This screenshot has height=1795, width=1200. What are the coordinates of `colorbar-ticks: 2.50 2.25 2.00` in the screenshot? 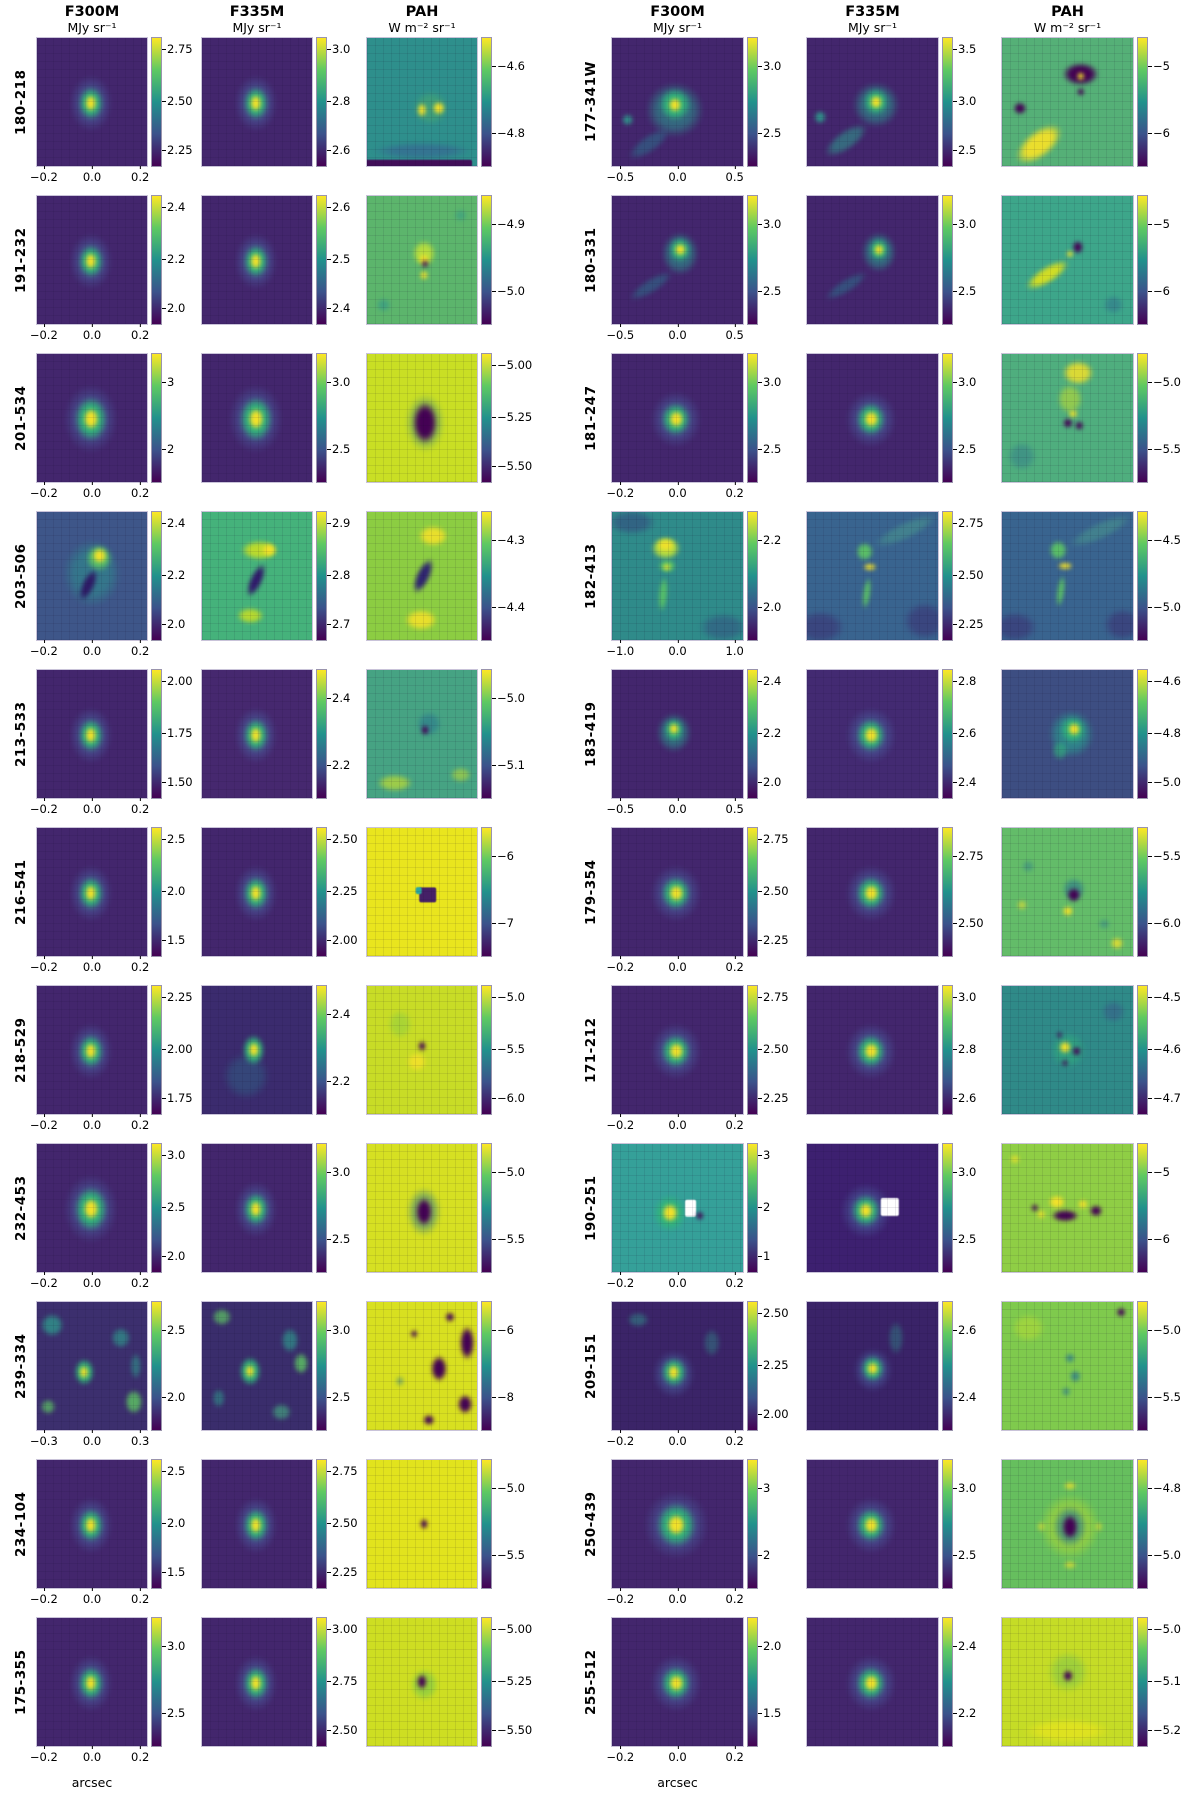 It's located at (782, 1366).